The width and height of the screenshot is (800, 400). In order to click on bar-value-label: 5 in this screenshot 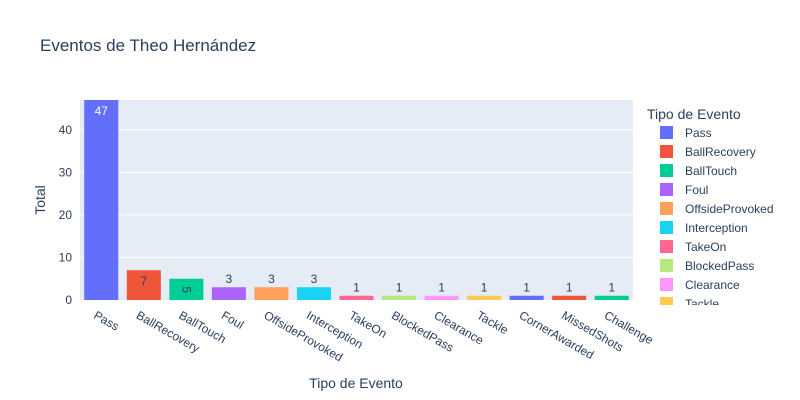, I will do `click(186, 289)`.